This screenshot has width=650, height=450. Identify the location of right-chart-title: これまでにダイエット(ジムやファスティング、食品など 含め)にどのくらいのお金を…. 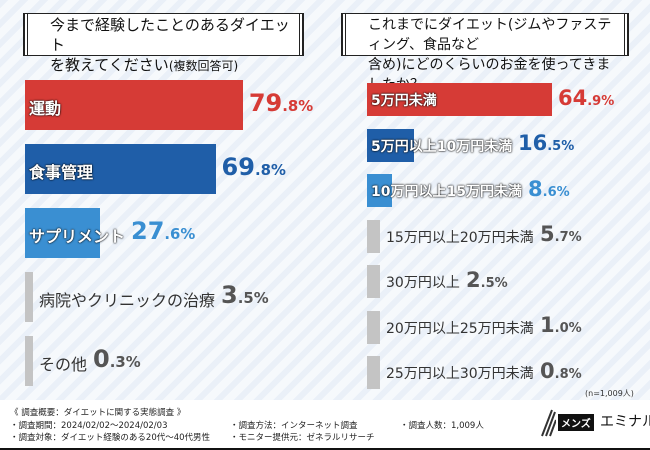
(485, 53).